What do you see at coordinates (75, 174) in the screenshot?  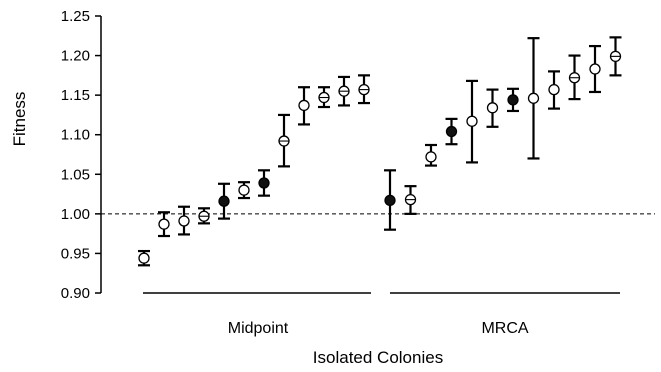 I see `y-tick-label: 1.05` at bounding box center [75, 174].